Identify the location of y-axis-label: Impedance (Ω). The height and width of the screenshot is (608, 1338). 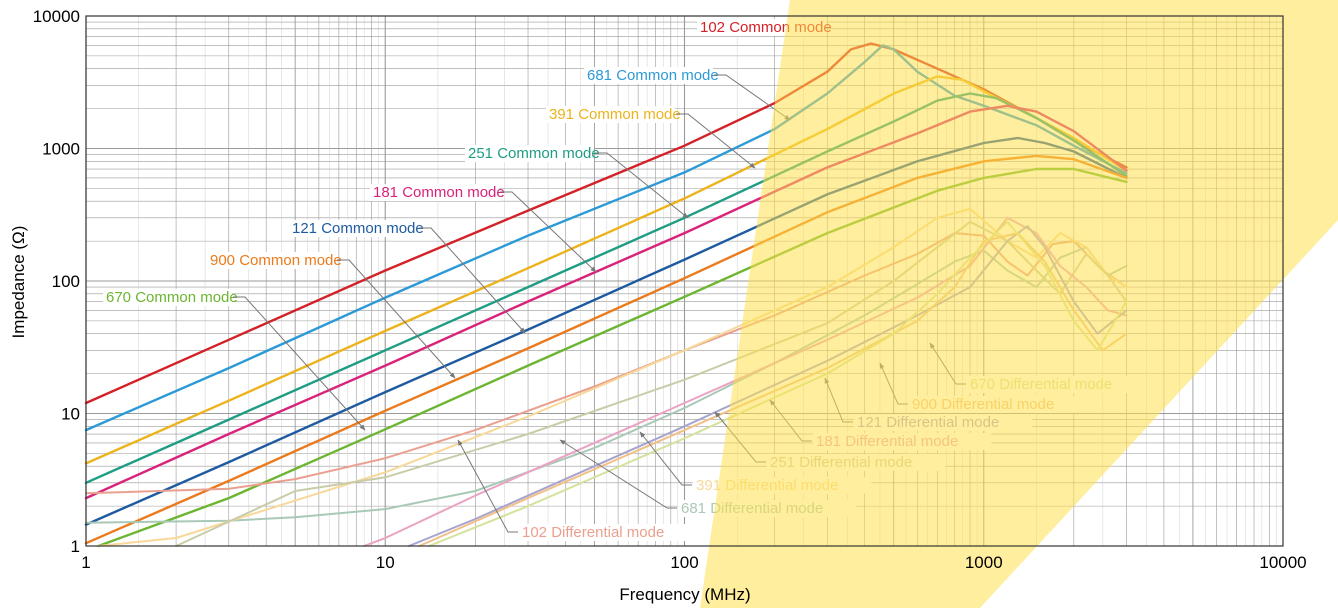
(18, 282).